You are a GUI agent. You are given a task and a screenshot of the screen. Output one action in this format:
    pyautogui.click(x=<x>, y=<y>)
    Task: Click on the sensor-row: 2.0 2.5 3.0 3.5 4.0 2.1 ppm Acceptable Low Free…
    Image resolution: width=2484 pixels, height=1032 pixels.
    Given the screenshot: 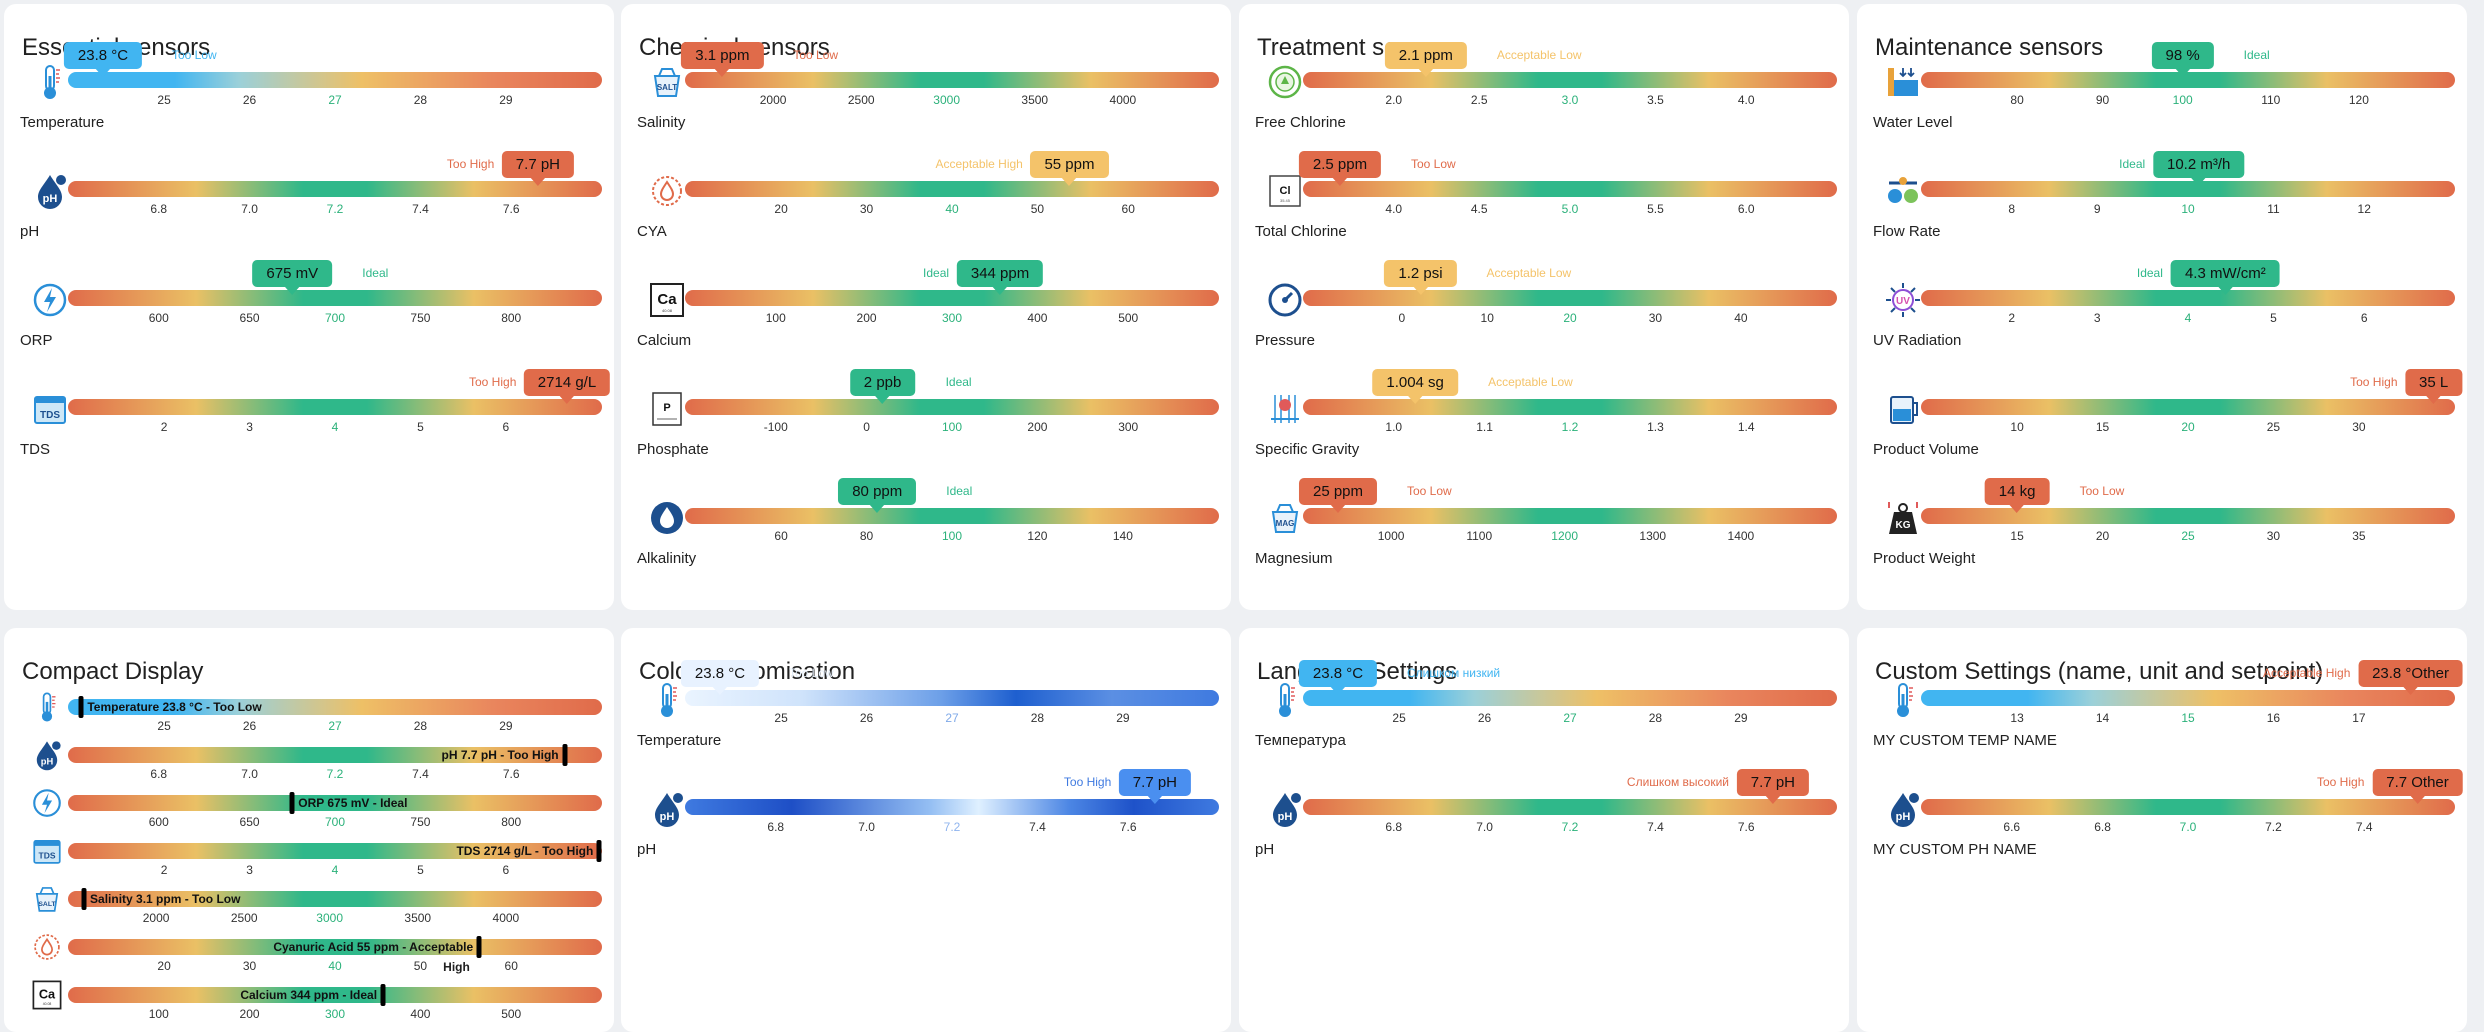 What is the action you would take?
    pyautogui.click(x=1548, y=67)
    